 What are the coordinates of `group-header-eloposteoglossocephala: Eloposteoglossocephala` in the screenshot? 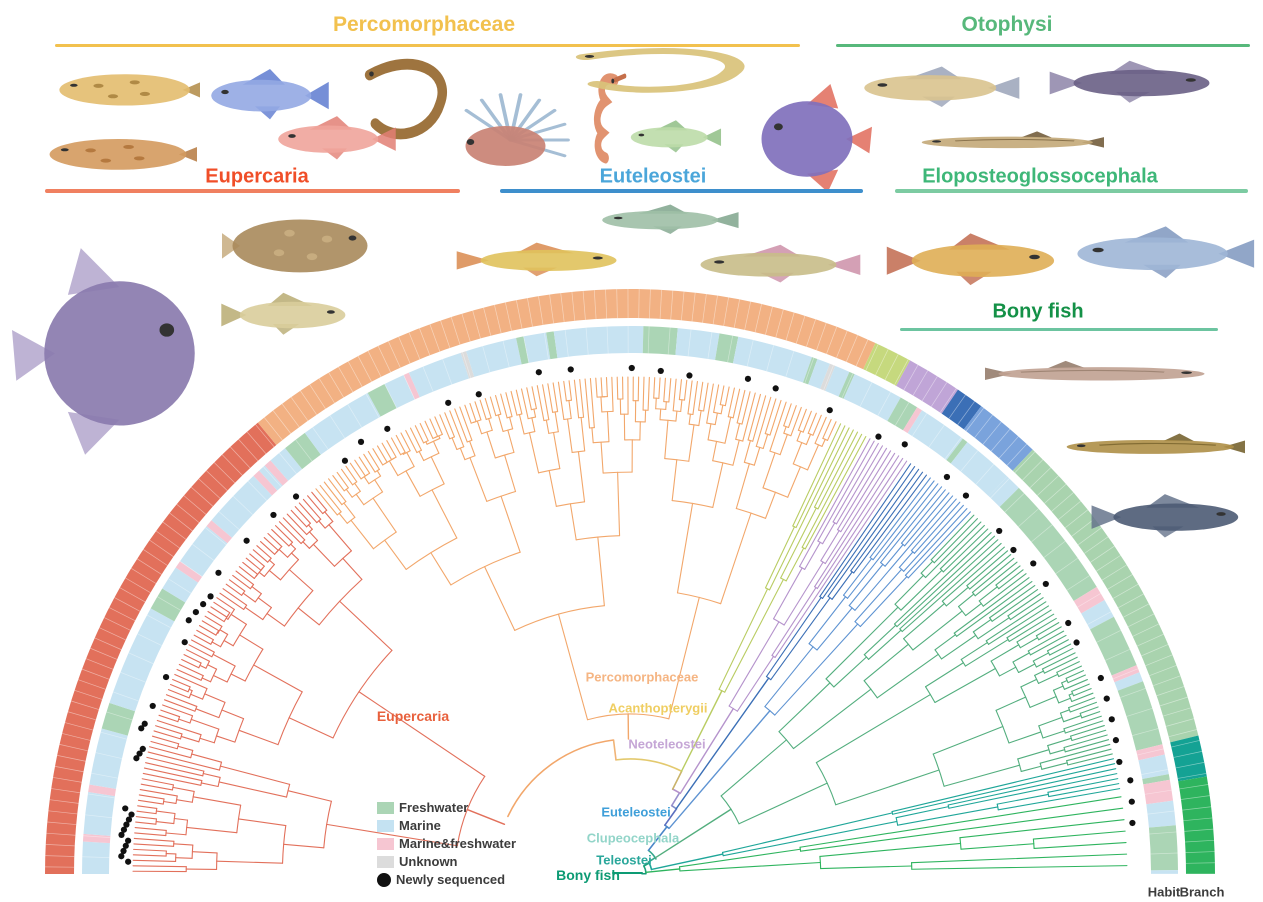 It's located at (1040, 176).